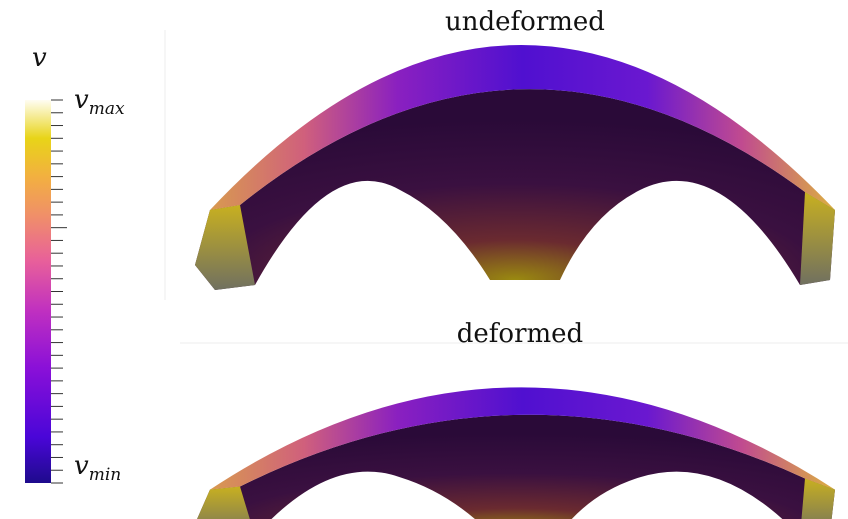 The width and height of the screenshot is (848, 519). What do you see at coordinates (38, 291) in the screenshot?
I see `colorbar` at bounding box center [38, 291].